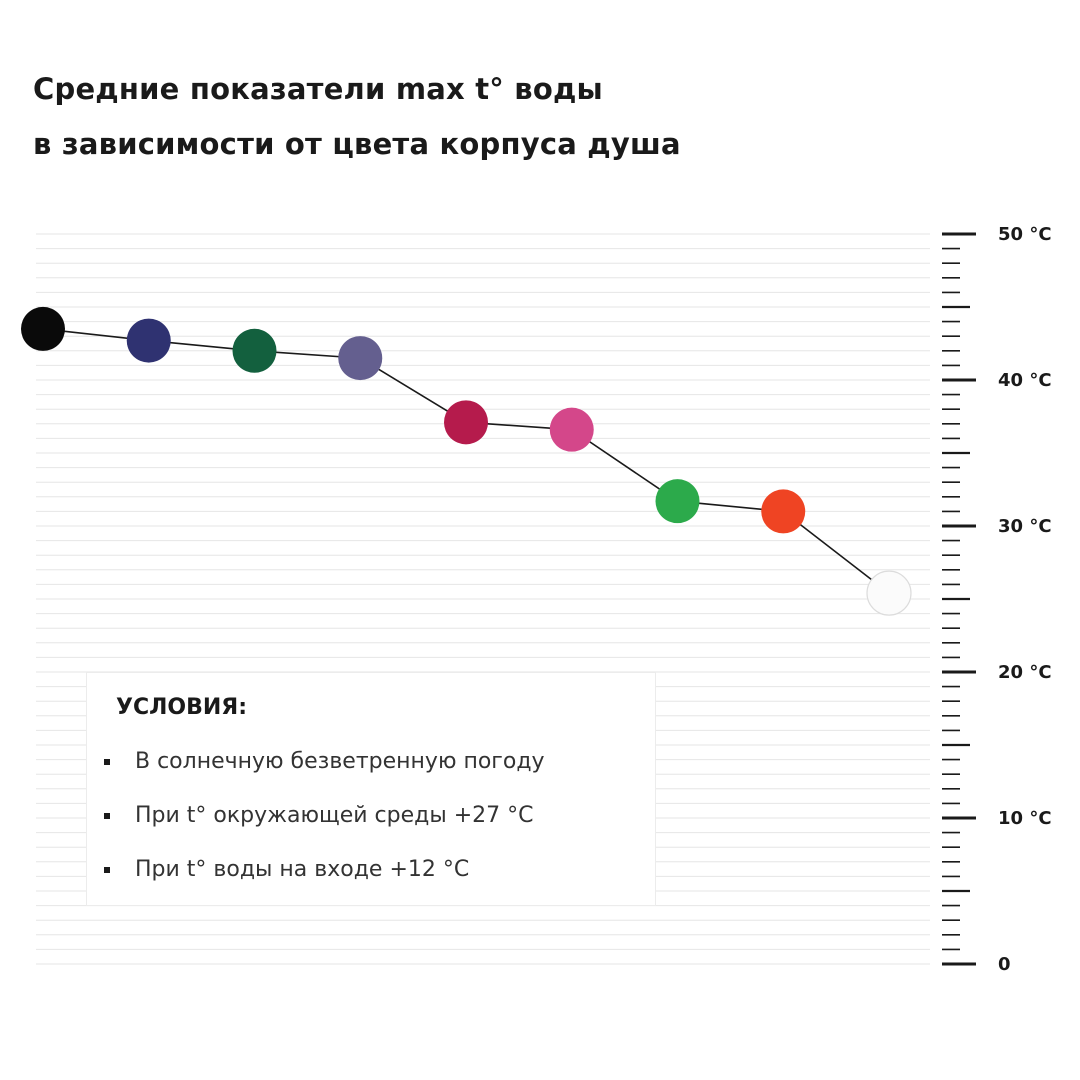 The width and height of the screenshot is (1080, 1080). What do you see at coordinates (1025, 526) in the screenshot?
I see `y-tick-label: 30 °C` at bounding box center [1025, 526].